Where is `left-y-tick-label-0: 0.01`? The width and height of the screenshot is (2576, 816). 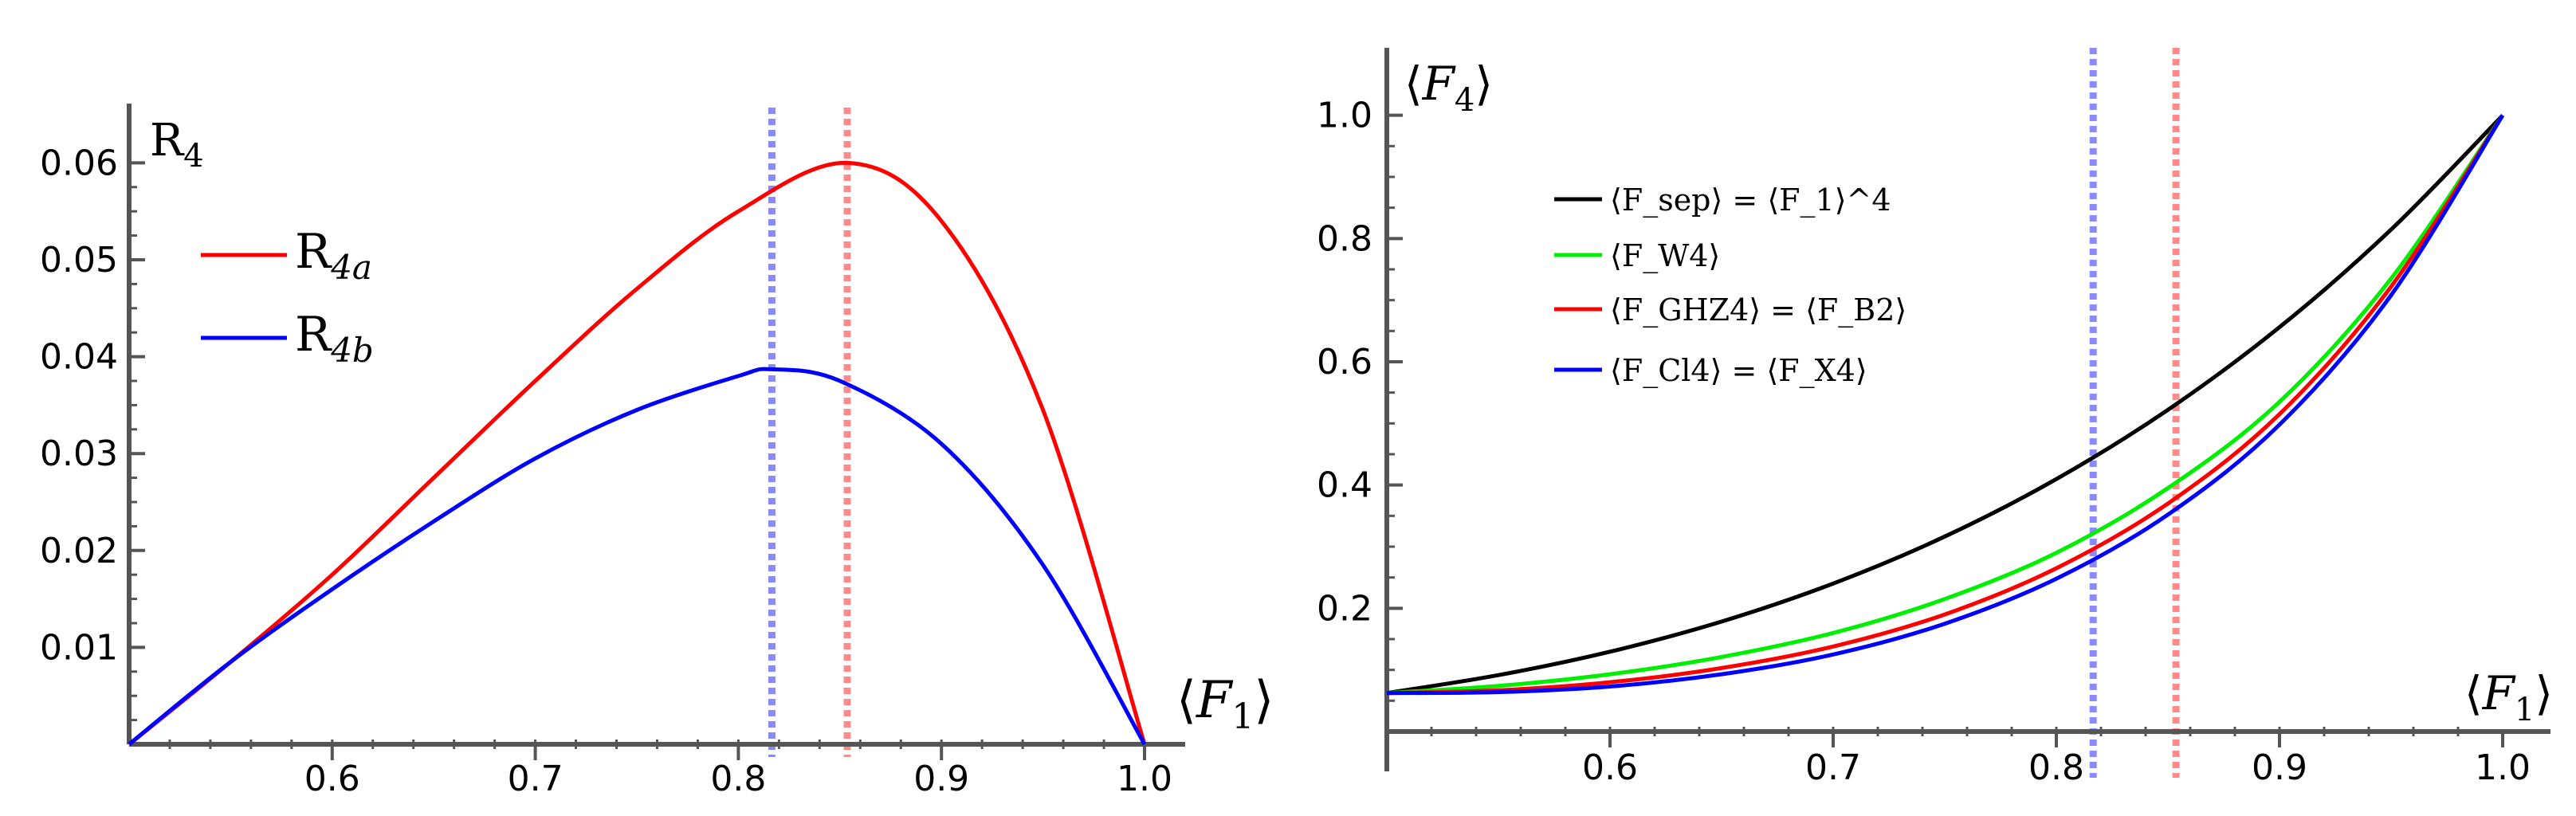
left-y-tick-label-0: 0.01 is located at coordinates (79, 647).